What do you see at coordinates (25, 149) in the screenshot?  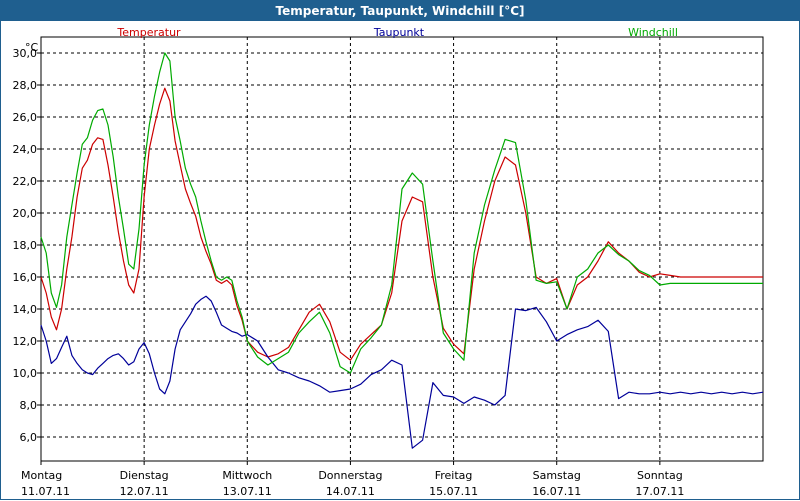 I see `y-tick-label: 24,0` at bounding box center [25, 149].